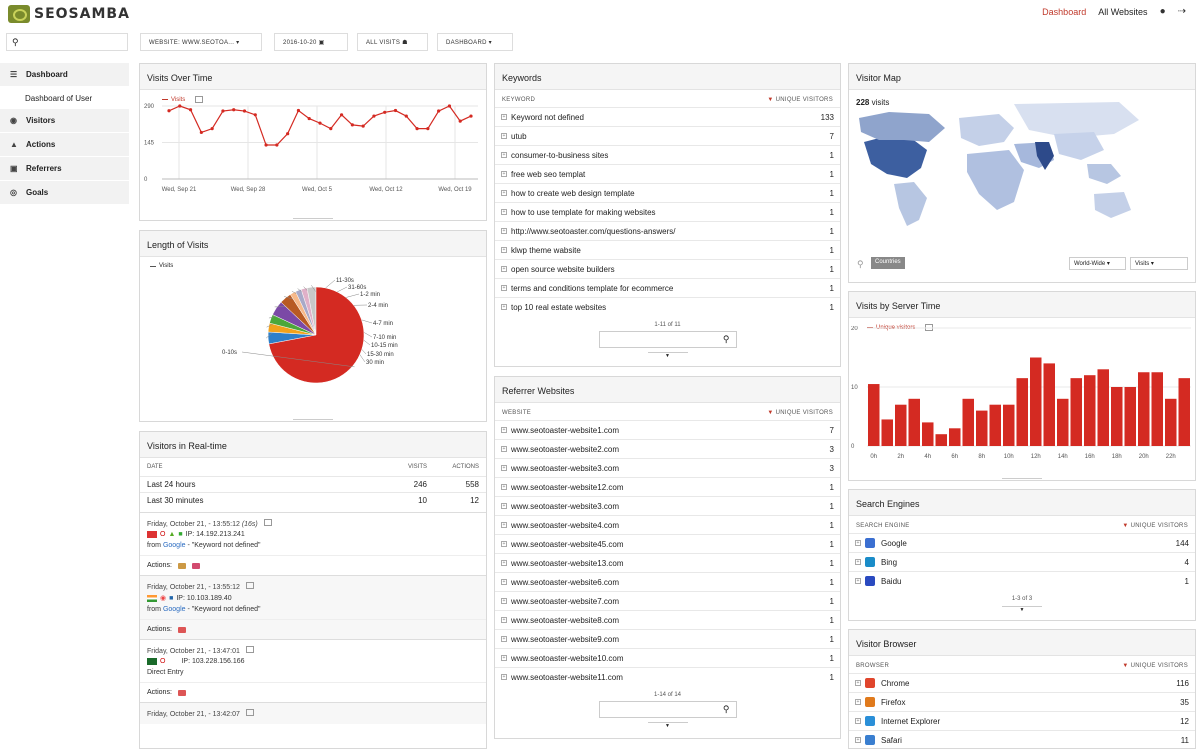  Describe the element at coordinates (174, 609) in the screenshot. I see `visit-engine-link: Google` at that location.